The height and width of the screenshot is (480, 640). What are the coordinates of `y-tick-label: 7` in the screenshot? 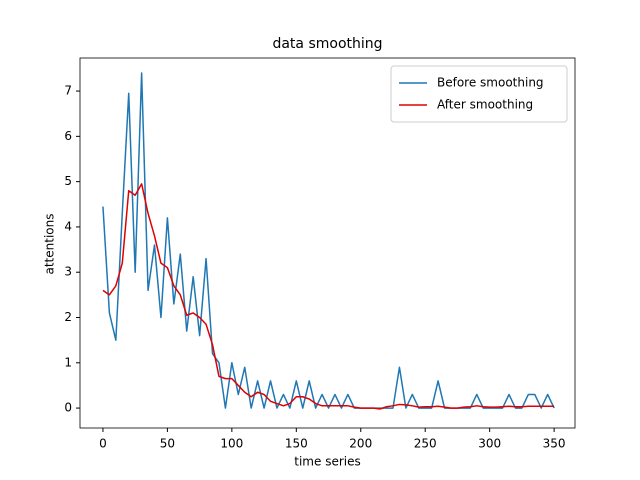 It's located at (68, 91).